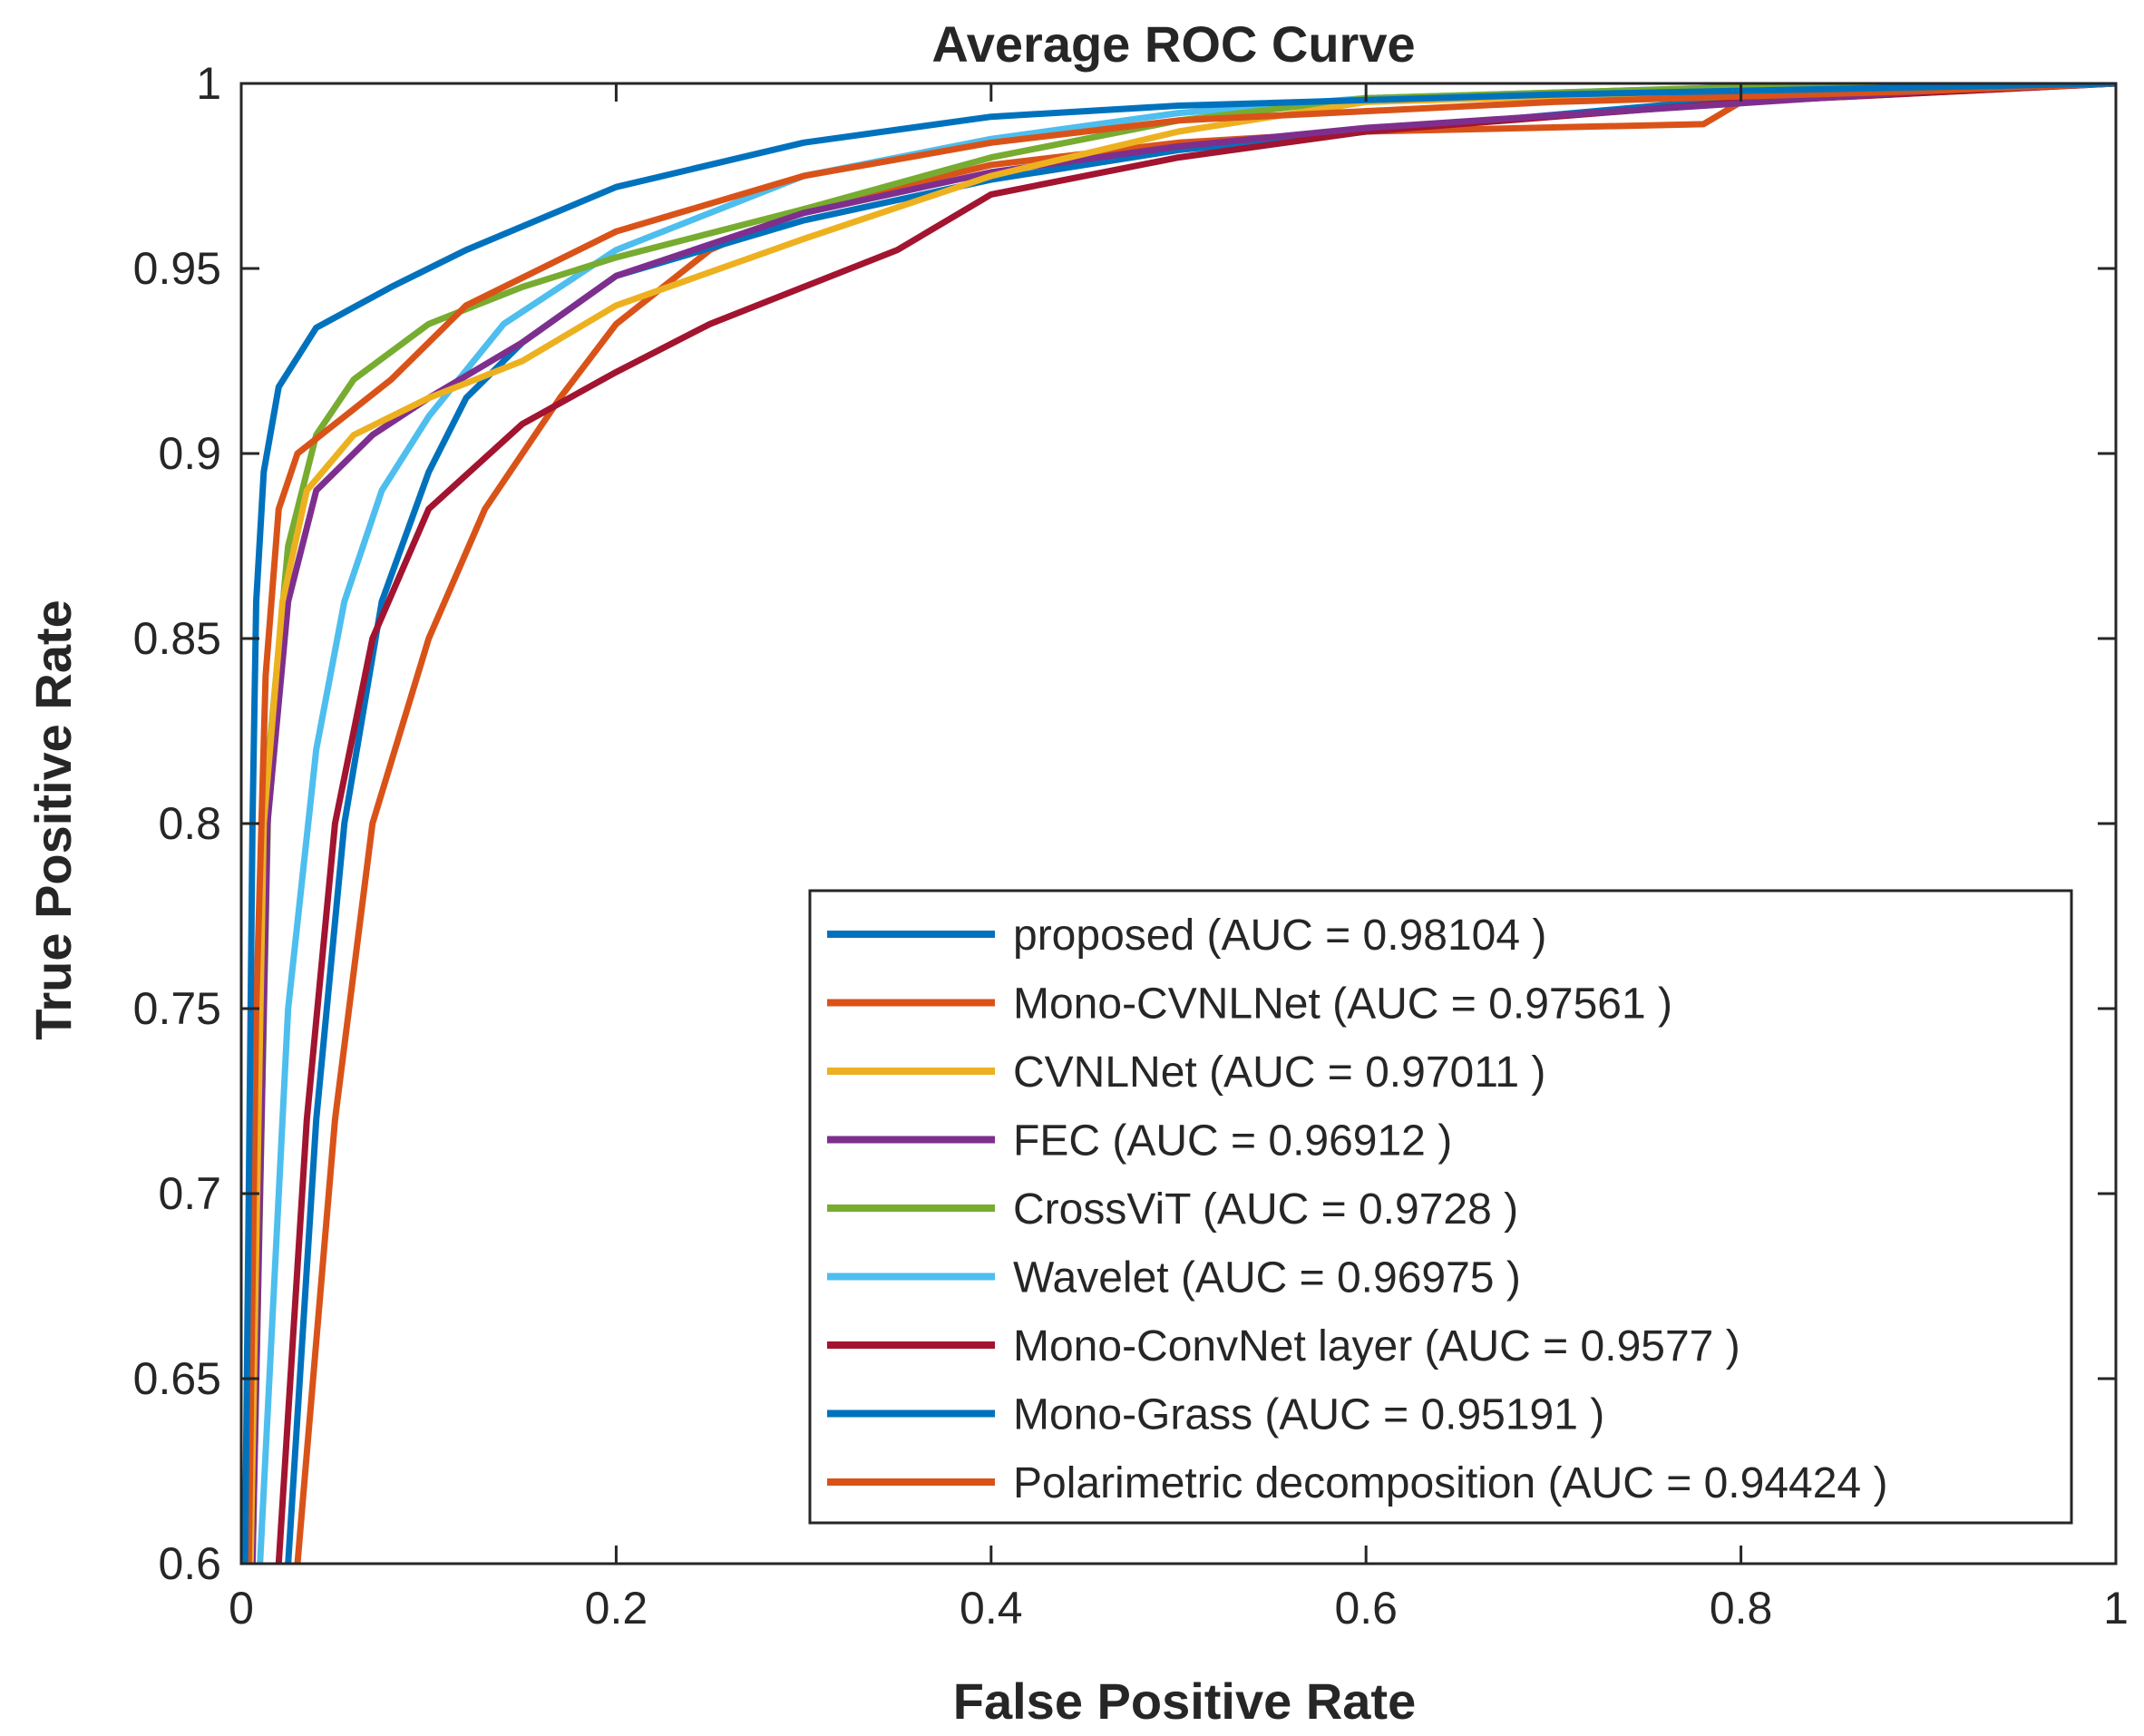  What do you see at coordinates (1308, 1415) in the screenshot?
I see `legend-label-8: Mono-Grass (AUC = 0.95191 )` at bounding box center [1308, 1415].